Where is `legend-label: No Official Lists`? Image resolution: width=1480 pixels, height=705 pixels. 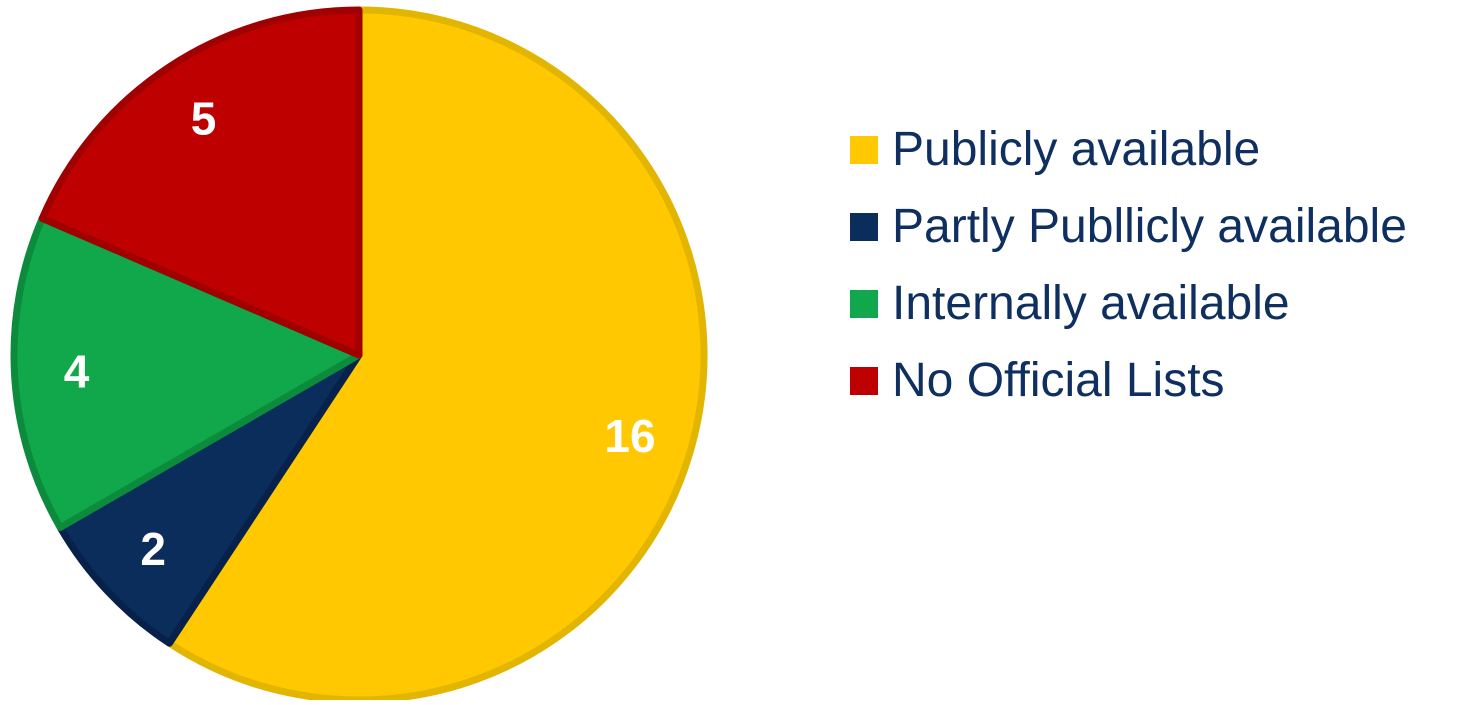 legend-label: No Official Lists is located at coordinates (1058, 380).